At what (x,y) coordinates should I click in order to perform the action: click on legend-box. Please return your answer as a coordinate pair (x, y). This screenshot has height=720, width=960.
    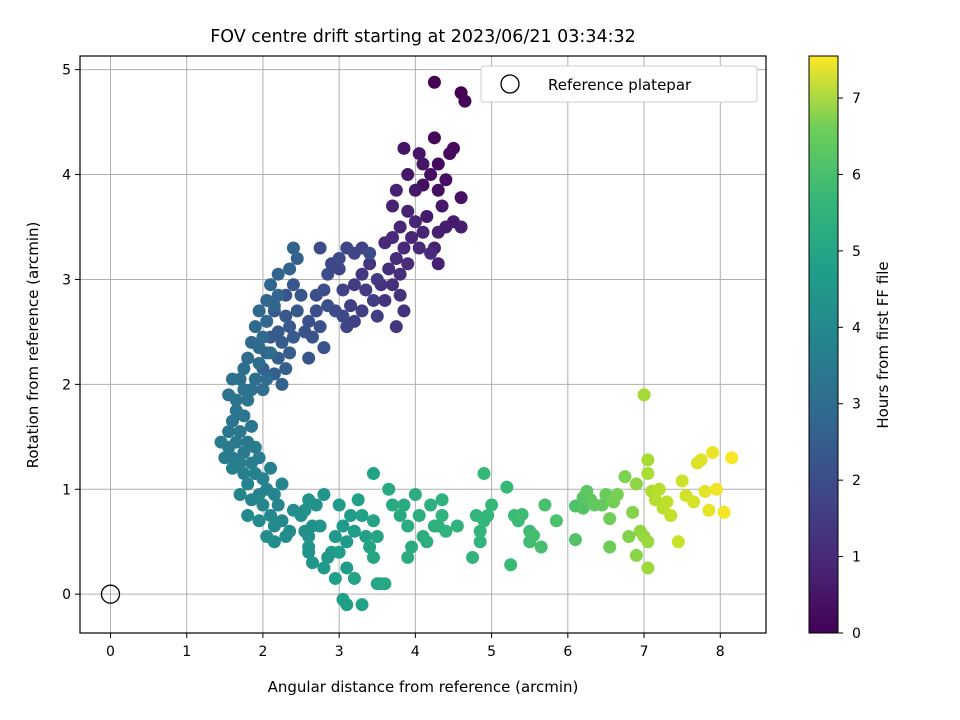
    Looking at the image, I should click on (619, 84).